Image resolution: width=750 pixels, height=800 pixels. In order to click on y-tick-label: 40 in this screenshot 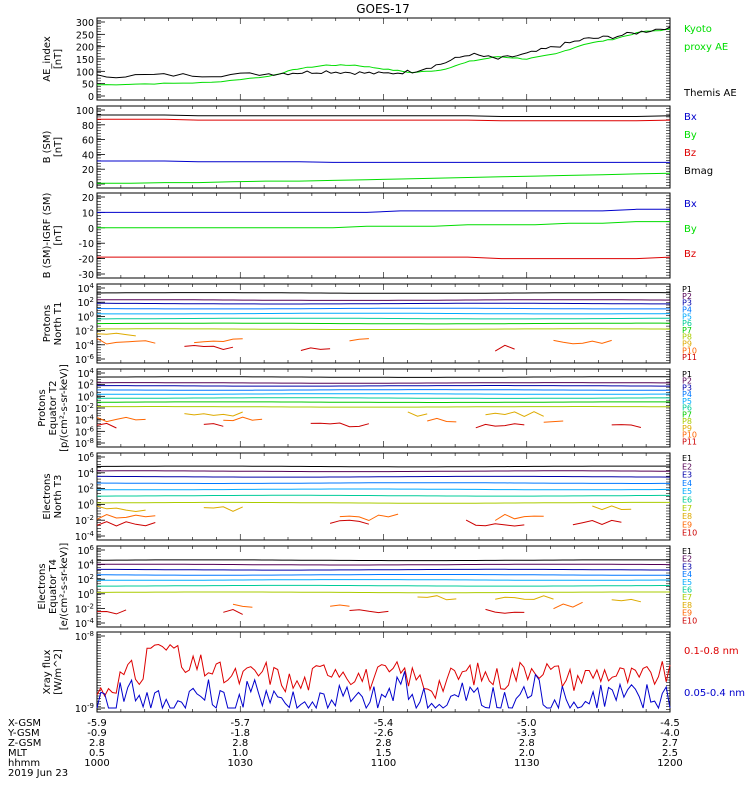, I will do `click(88, 155)`.